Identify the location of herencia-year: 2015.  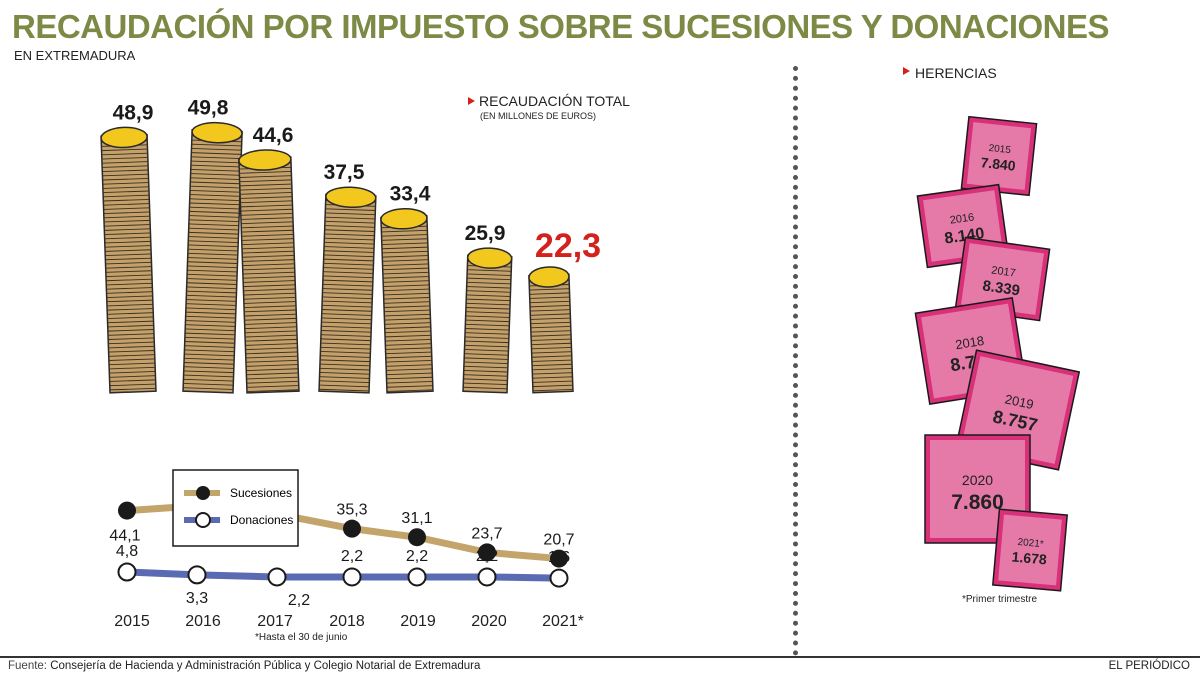
(1000, 149).